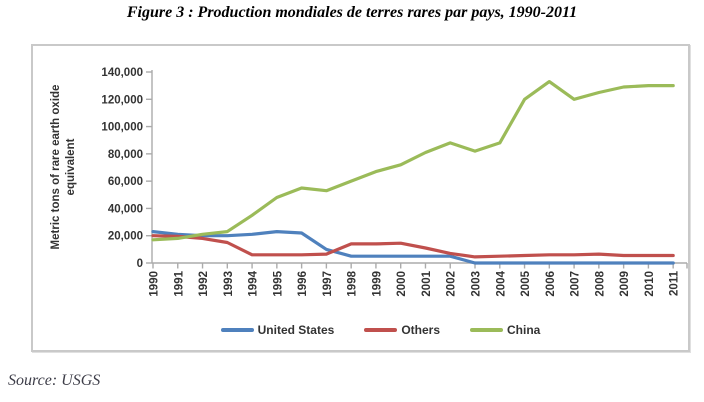 The height and width of the screenshot is (402, 704). Describe the element at coordinates (204, 284) in the screenshot. I see `x-tick-label: 1992` at that location.